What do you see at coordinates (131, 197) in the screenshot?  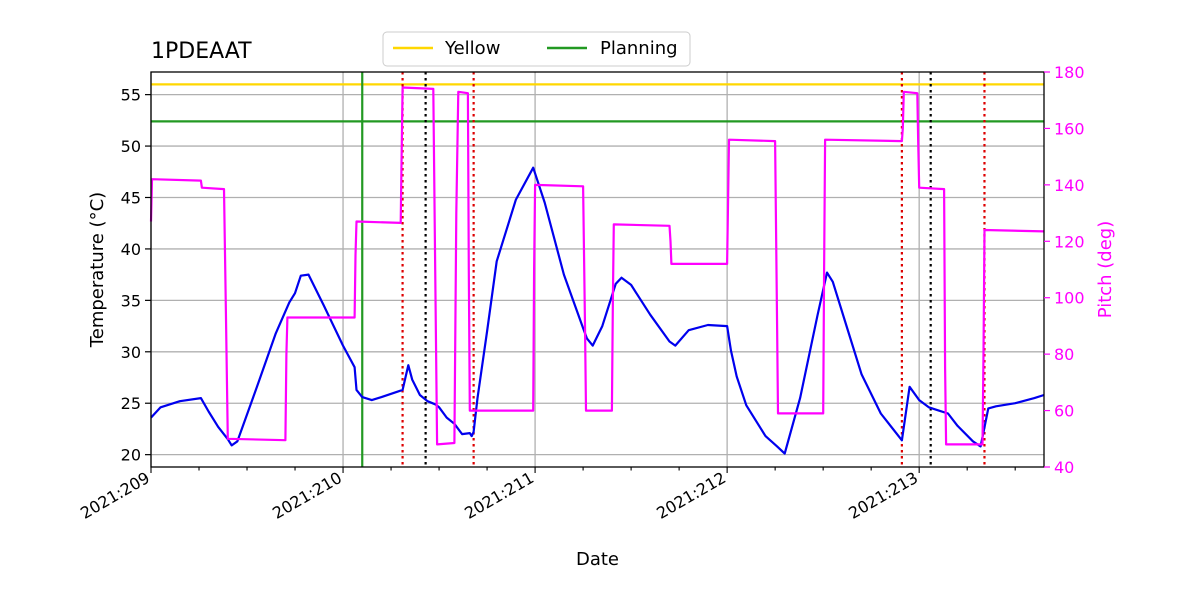 I see `y-tick-label: 45` at bounding box center [131, 197].